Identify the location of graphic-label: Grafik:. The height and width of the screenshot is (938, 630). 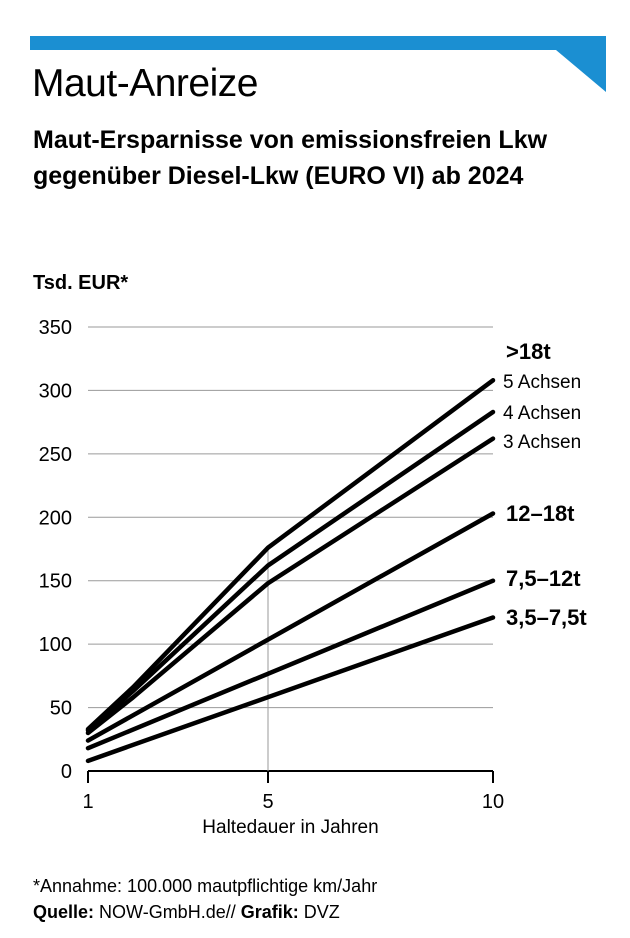
(269, 912).